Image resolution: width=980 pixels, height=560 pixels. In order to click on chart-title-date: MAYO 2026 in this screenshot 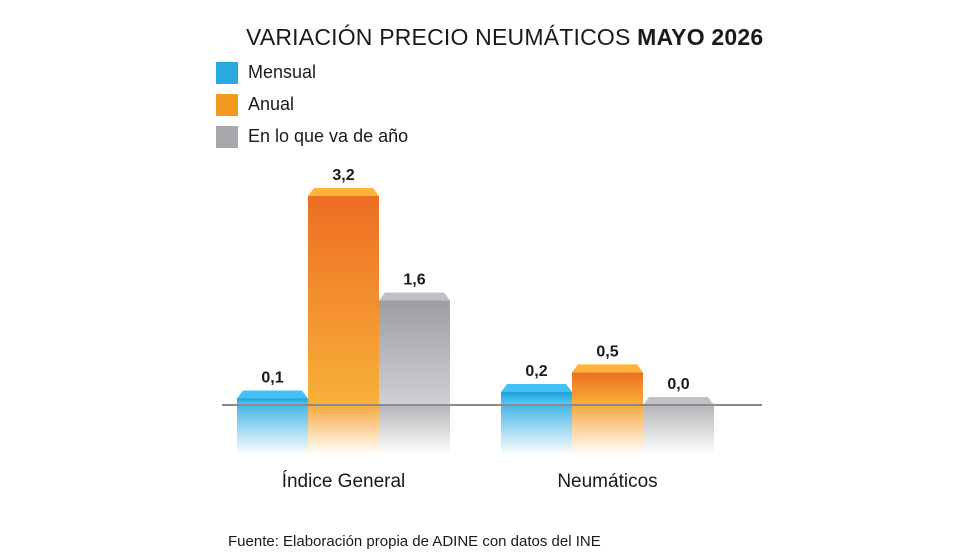, I will do `click(700, 37)`.